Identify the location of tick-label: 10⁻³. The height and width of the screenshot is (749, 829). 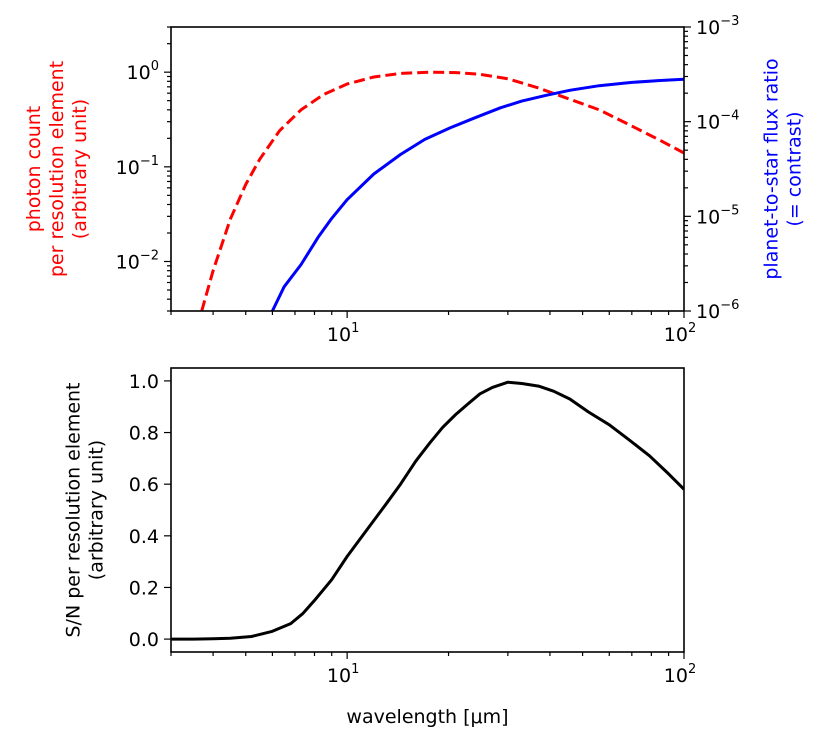
(717, 26).